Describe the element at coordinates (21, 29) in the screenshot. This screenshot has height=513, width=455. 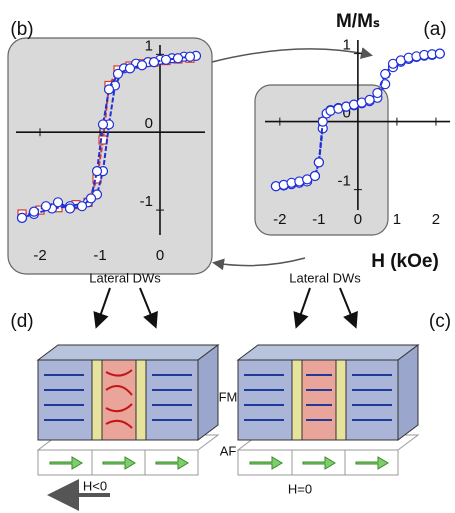
I see `panel-label: (b)` at that location.